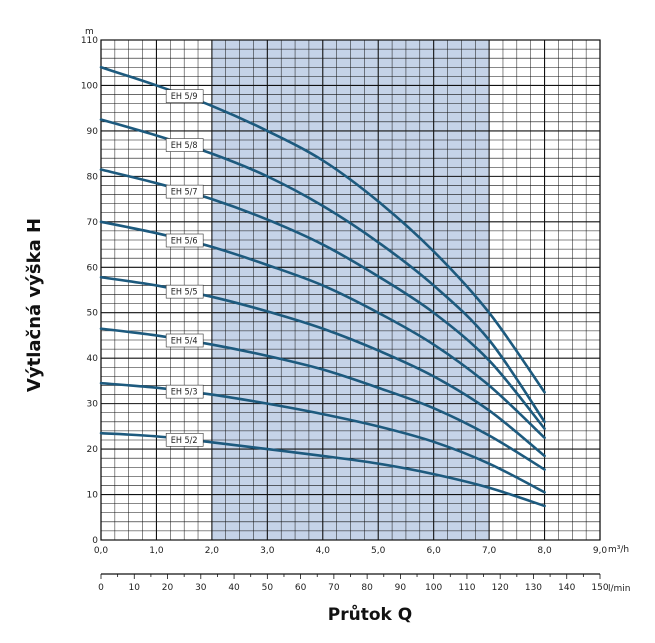 Image resolution: width=655 pixels, height=643 pixels. I want to click on series-label-text: EH 5/3, so click(184, 393).